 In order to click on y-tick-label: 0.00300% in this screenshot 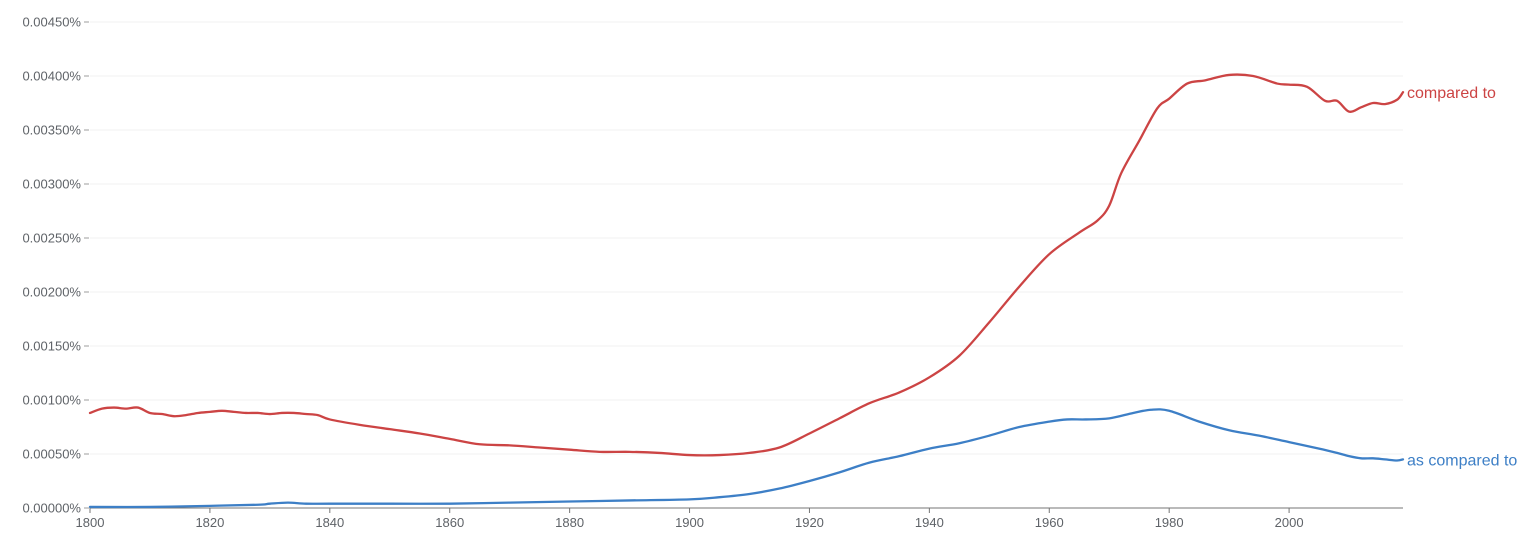, I will do `click(51, 184)`.